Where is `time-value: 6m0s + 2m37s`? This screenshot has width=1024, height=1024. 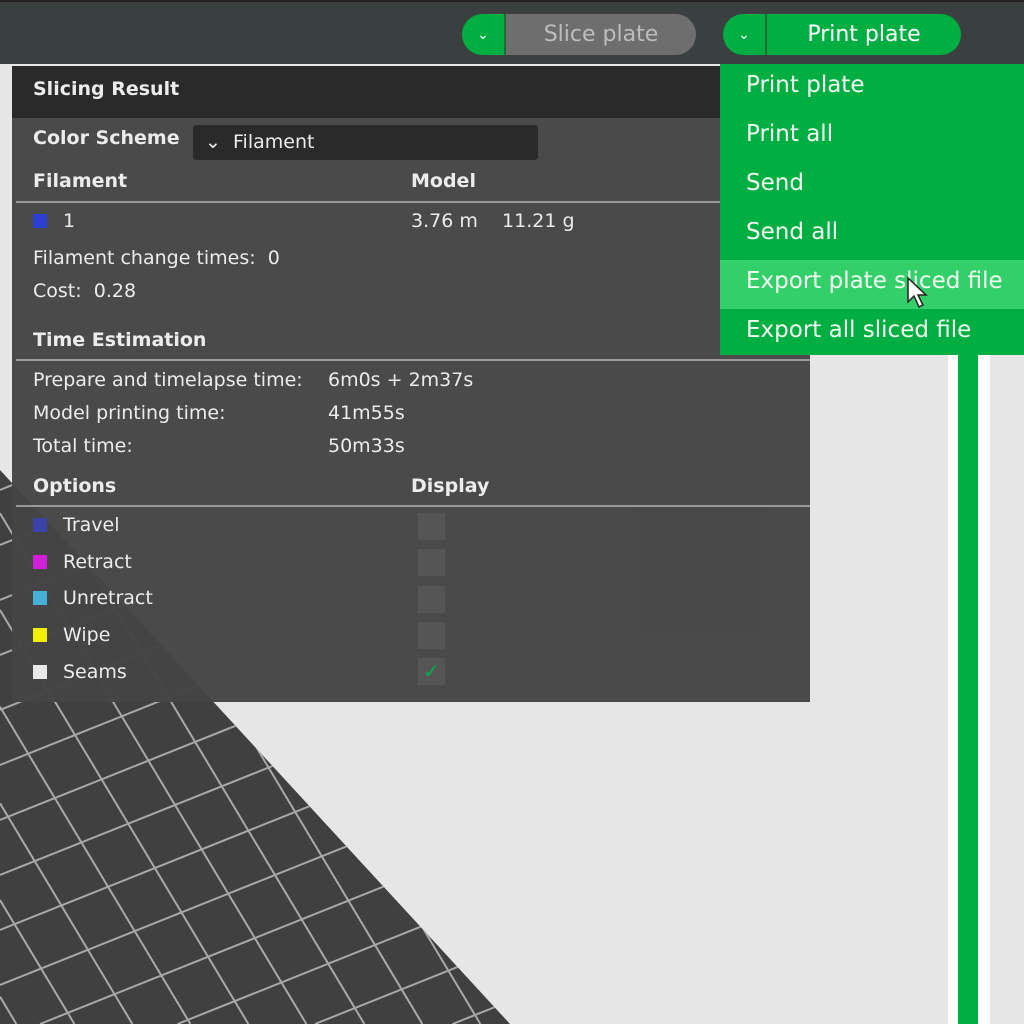
time-value: 6m0s + 2m37s is located at coordinates (401, 380).